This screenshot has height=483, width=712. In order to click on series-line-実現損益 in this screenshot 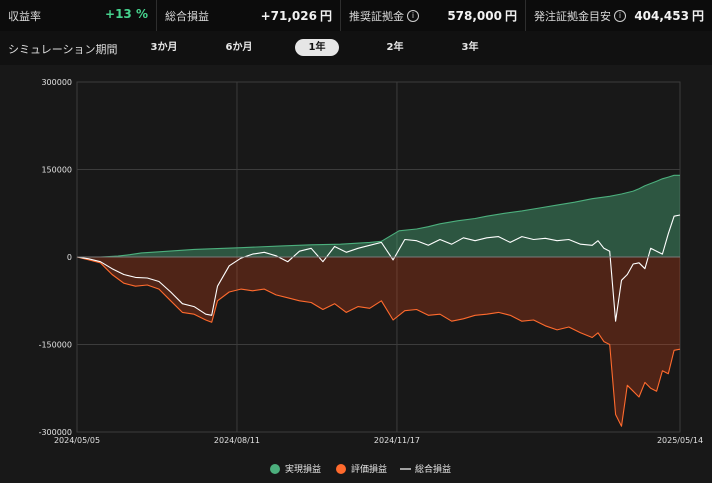, I will do `click(378, 216)`.